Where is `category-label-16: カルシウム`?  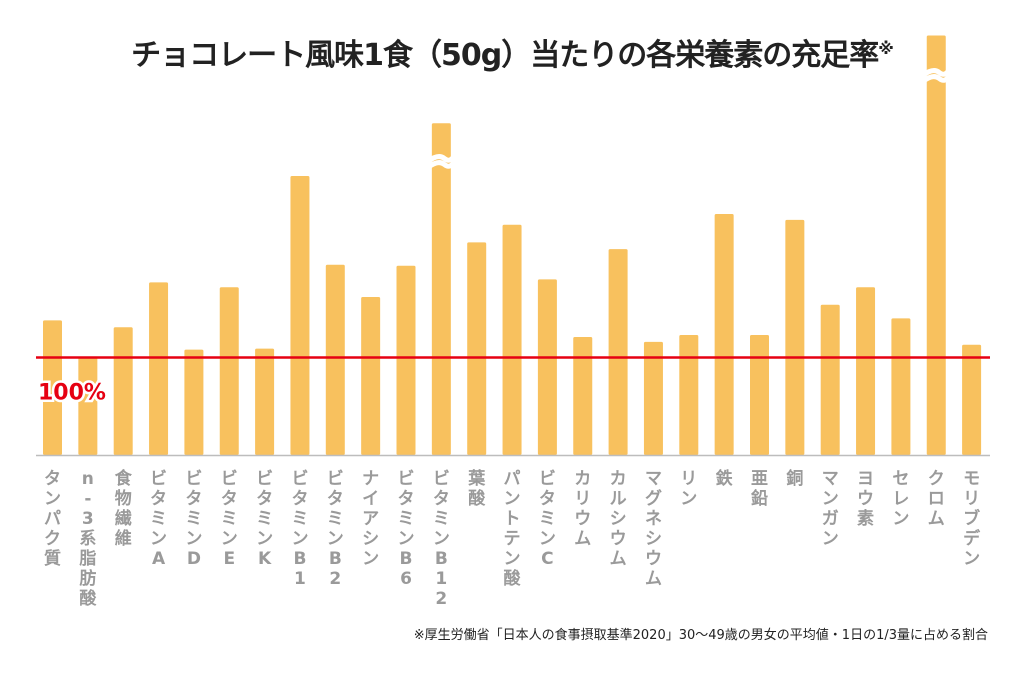 category-label-16: カルシウム is located at coordinates (618, 519).